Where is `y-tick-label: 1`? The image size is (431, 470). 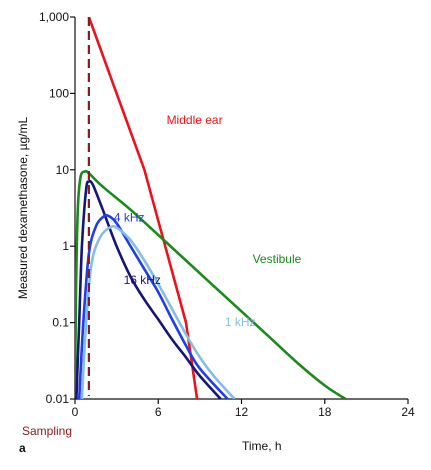 y-tick-label: 1 is located at coordinates (65, 246).